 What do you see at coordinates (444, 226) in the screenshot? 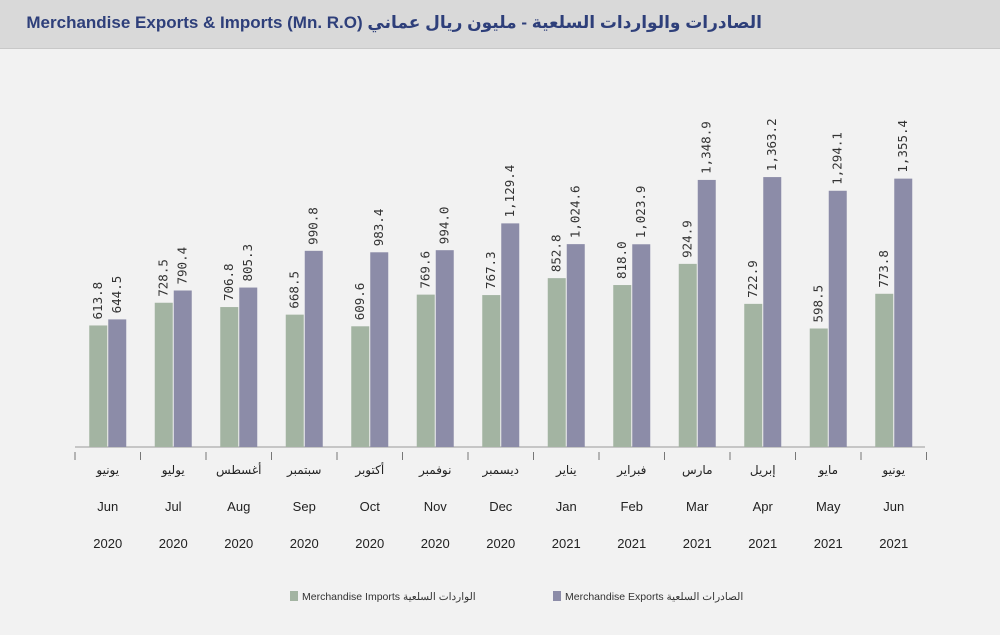
I see `value-label-exports: 994.0` at bounding box center [444, 226].